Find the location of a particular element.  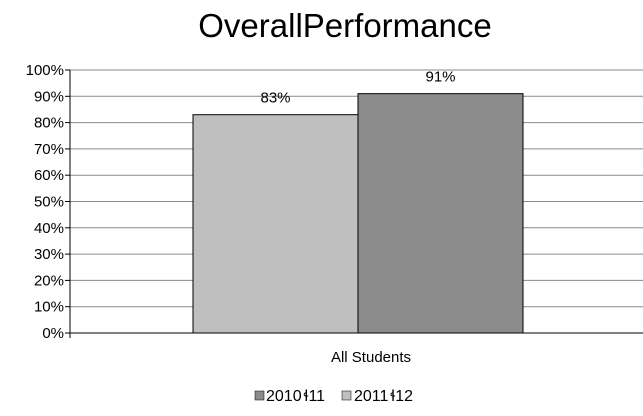

legend-label-series-2-part2: 12 is located at coordinates (404, 396).